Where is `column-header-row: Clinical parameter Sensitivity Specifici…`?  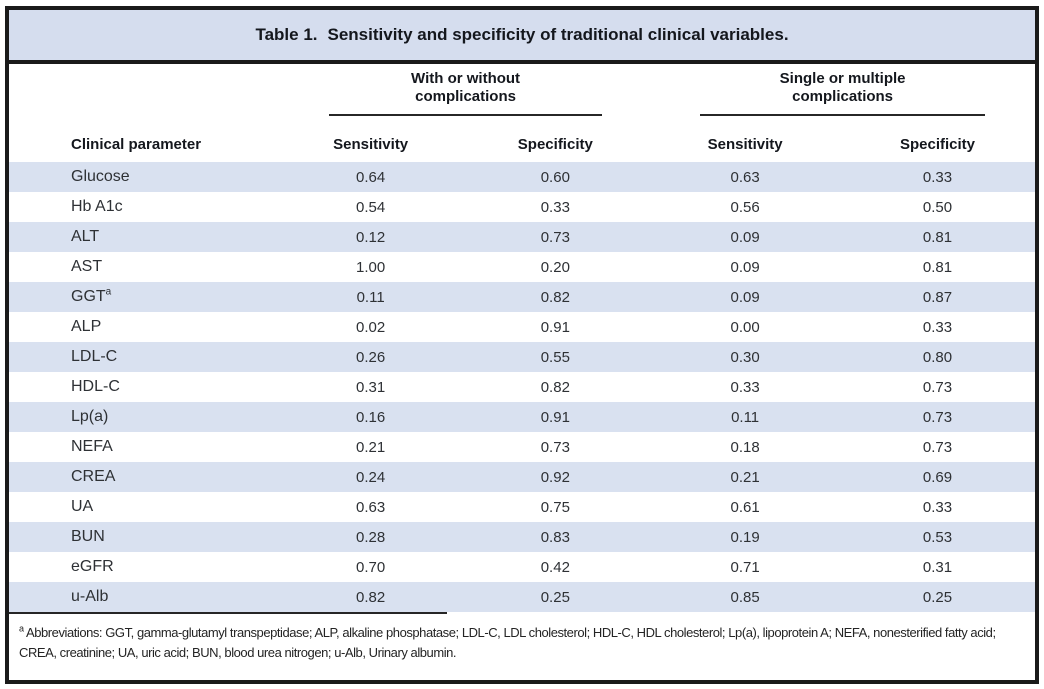 column-header-row: Clinical parameter Sensitivity Specifici… is located at coordinates (522, 144).